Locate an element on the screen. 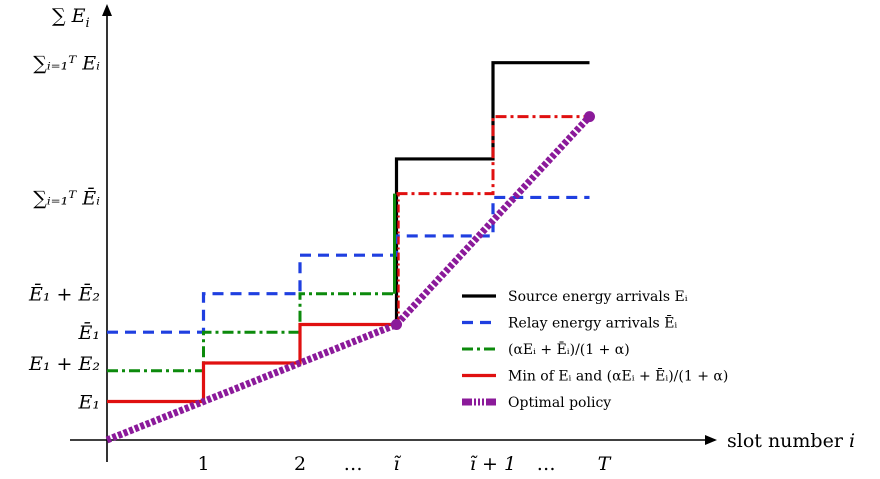  y-axis-label-var: E is located at coordinates (78, 16).